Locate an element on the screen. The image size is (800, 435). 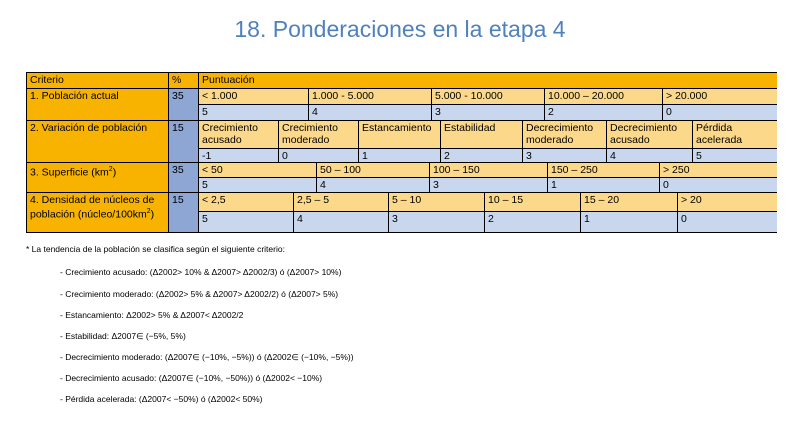
band-cell: 10 – 15 is located at coordinates (533, 202).